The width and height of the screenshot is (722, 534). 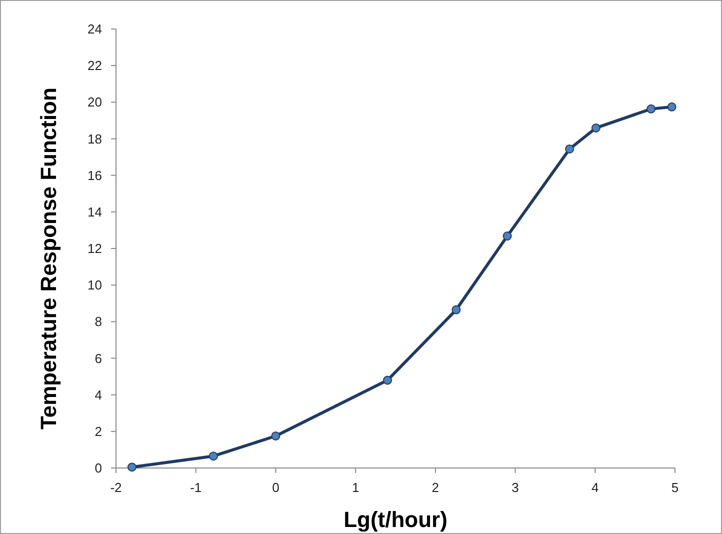 What do you see at coordinates (98, 468) in the screenshot?
I see `y-tick-label: 0` at bounding box center [98, 468].